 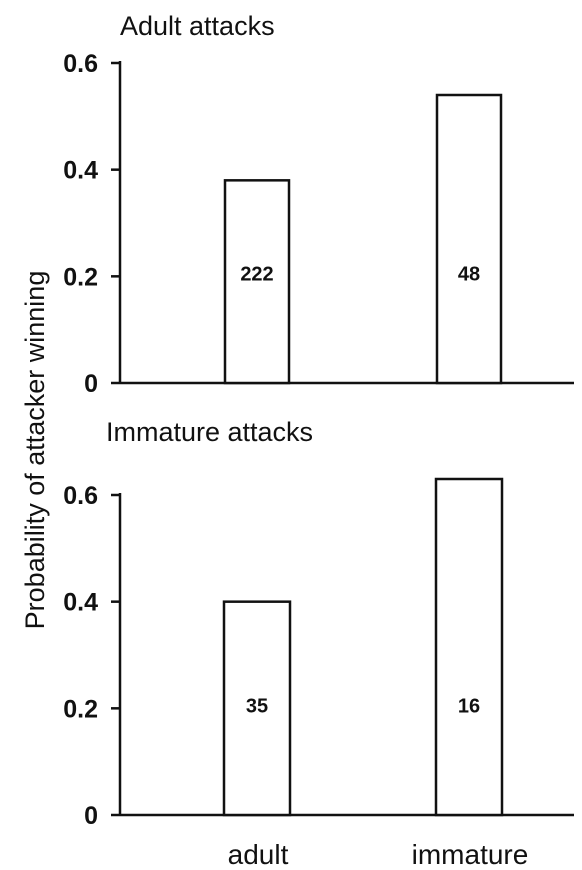 I want to click on bar-data-label: 35, so click(x=257, y=707).